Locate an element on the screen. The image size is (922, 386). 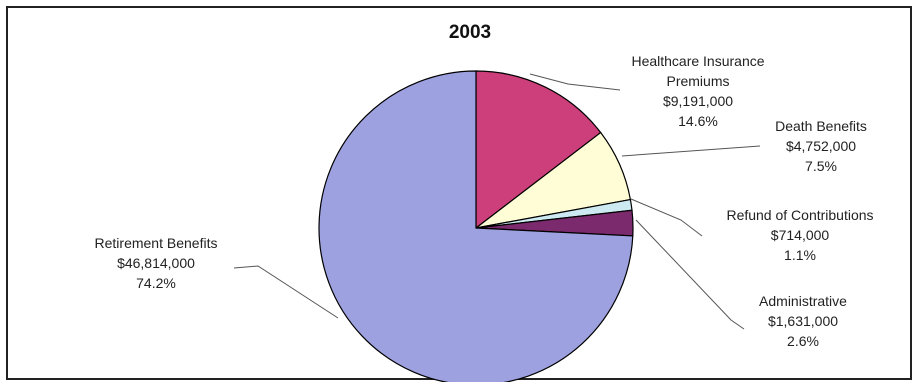
slice-label-administrative: Administrative $1,631,000 2.6% is located at coordinates (803, 321).